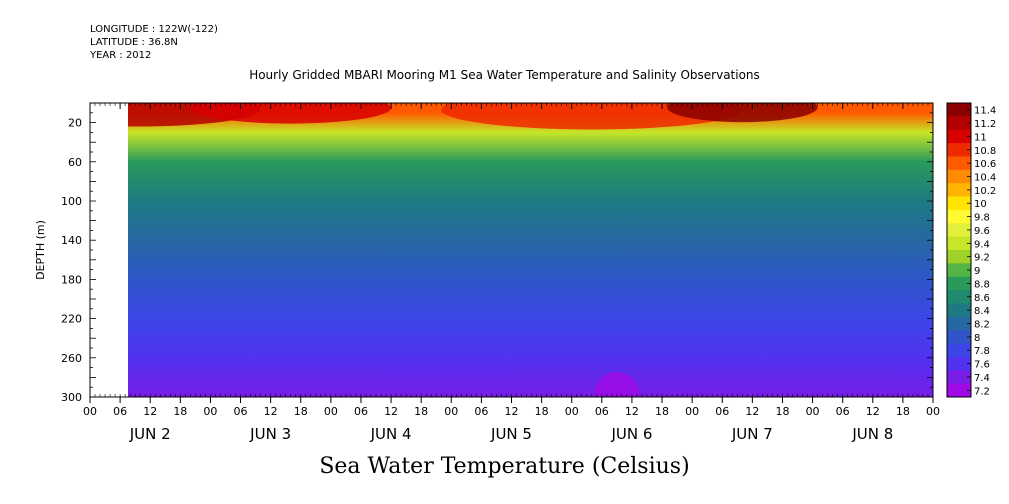 The width and height of the screenshot is (1009, 504). Describe the element at coordinates (982, 231) in the screenshot. I see `colorbar-tick-label: 9.6` at that location.